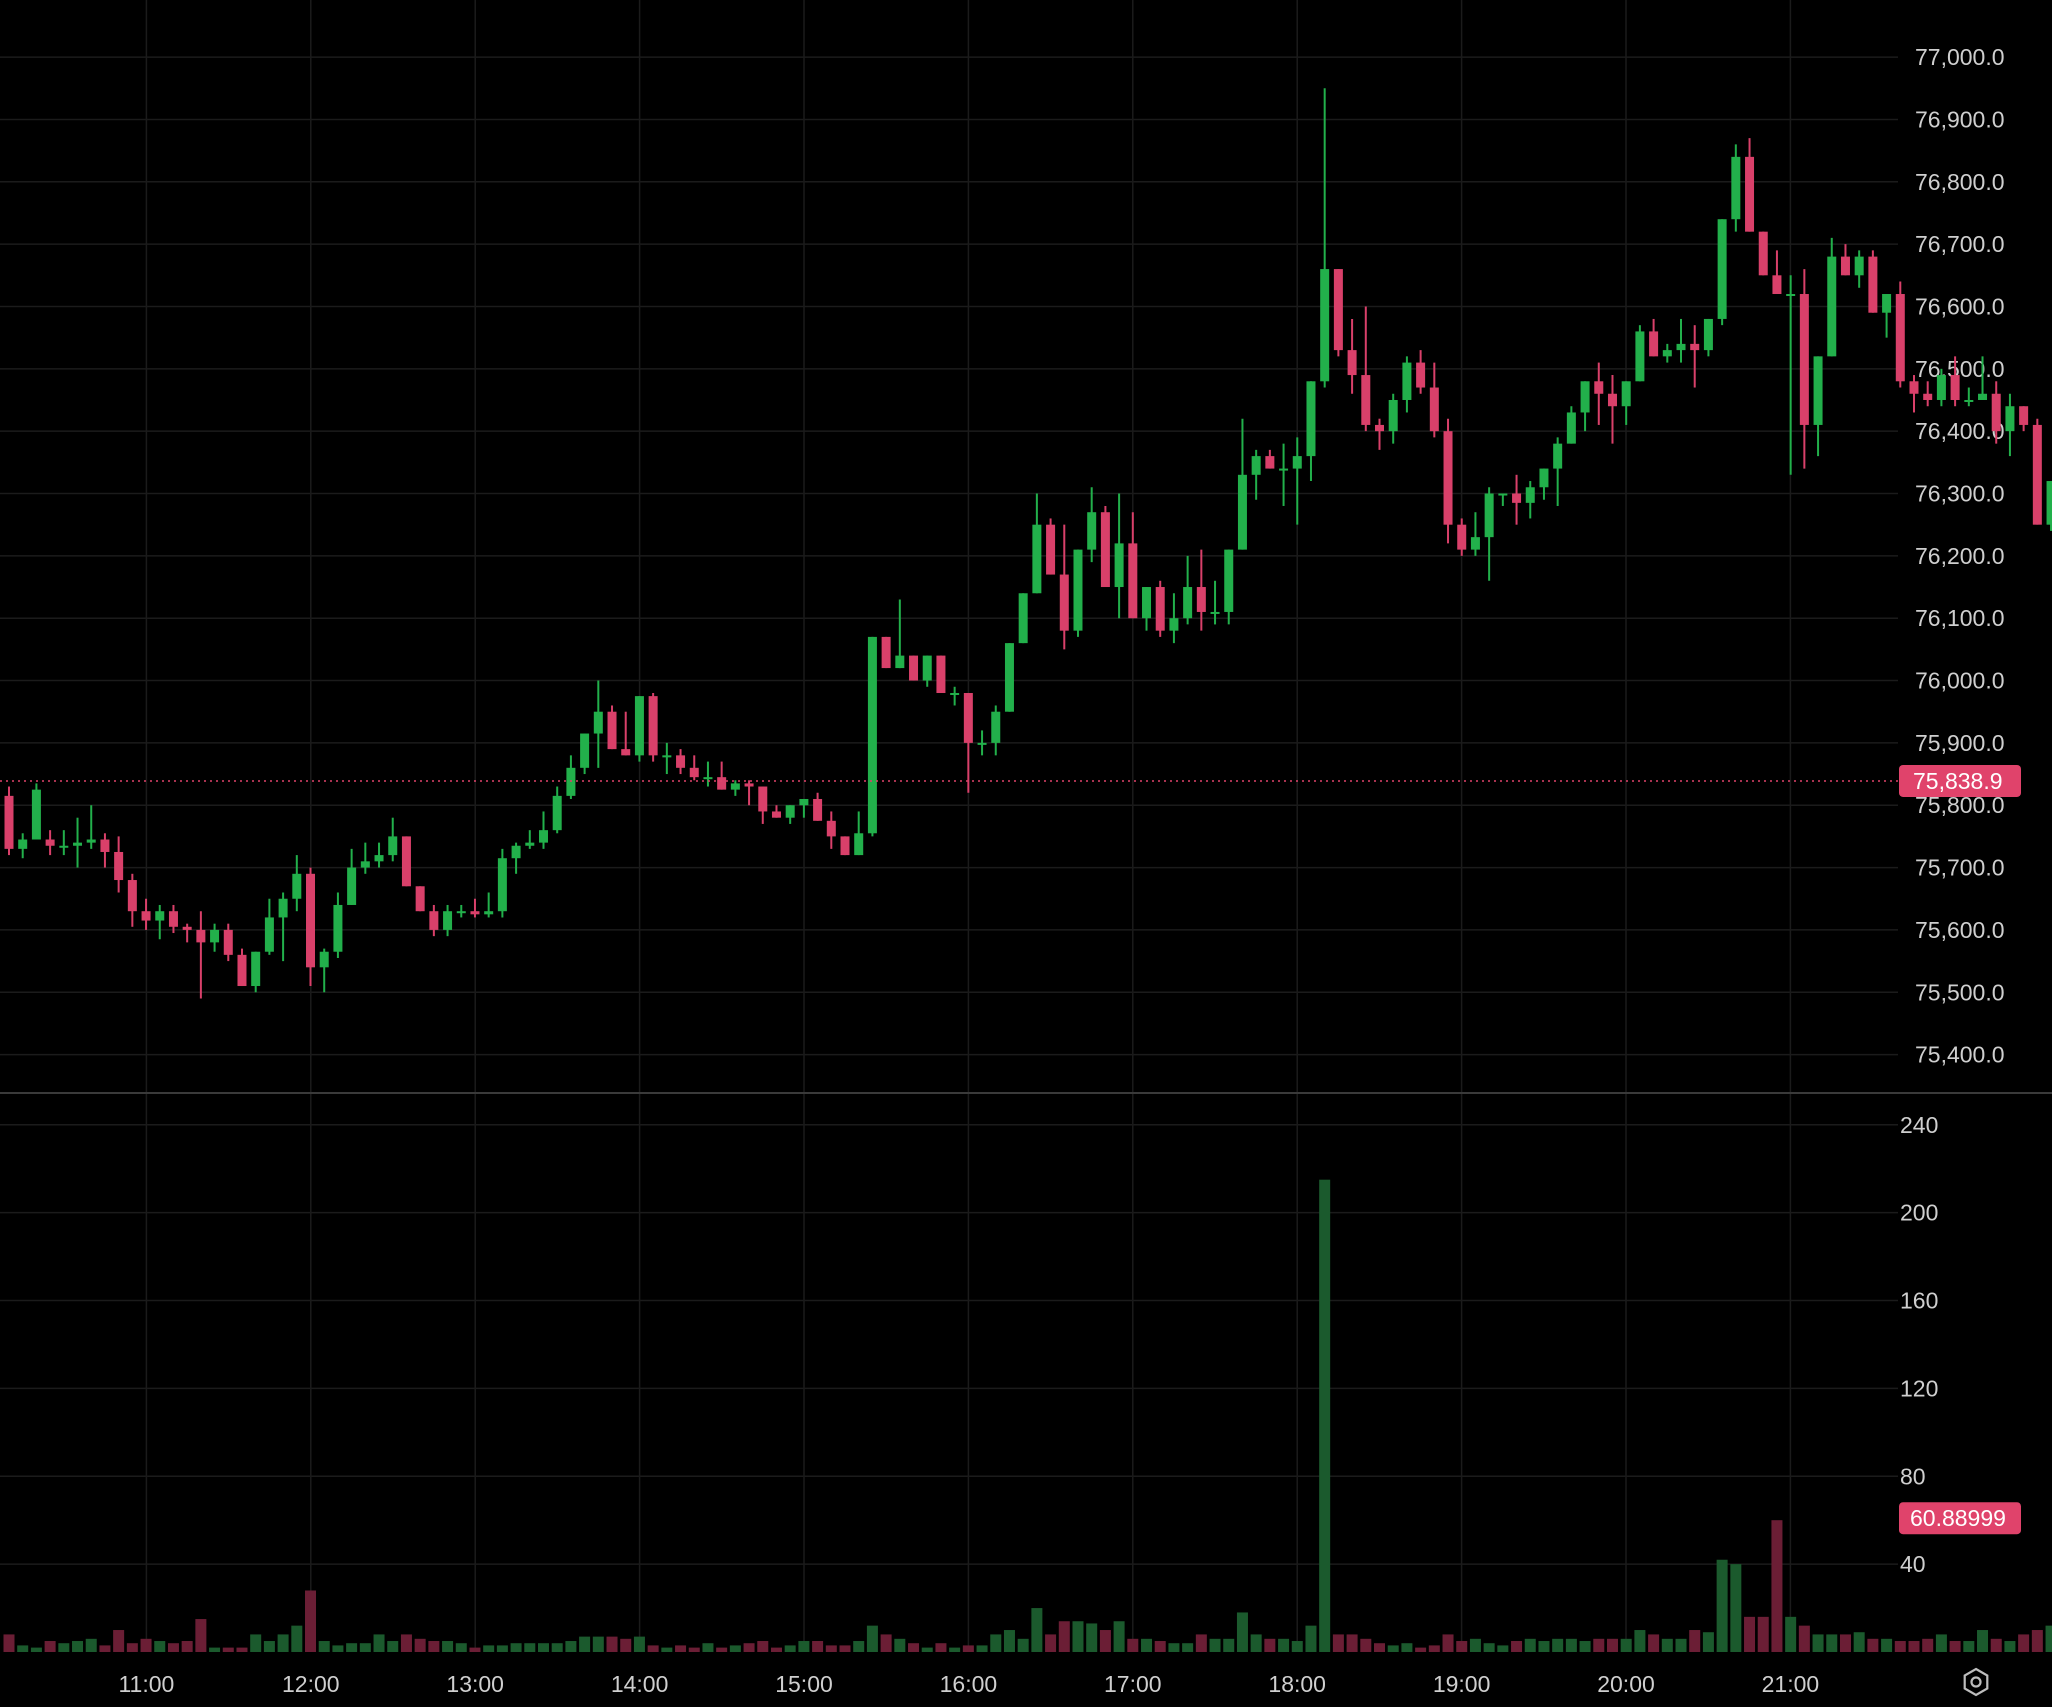 Image resolution: width=2052 pixels, height=1707 pixels. I want to click on price-tick-label: 75,500.0, so click(1960, 992).